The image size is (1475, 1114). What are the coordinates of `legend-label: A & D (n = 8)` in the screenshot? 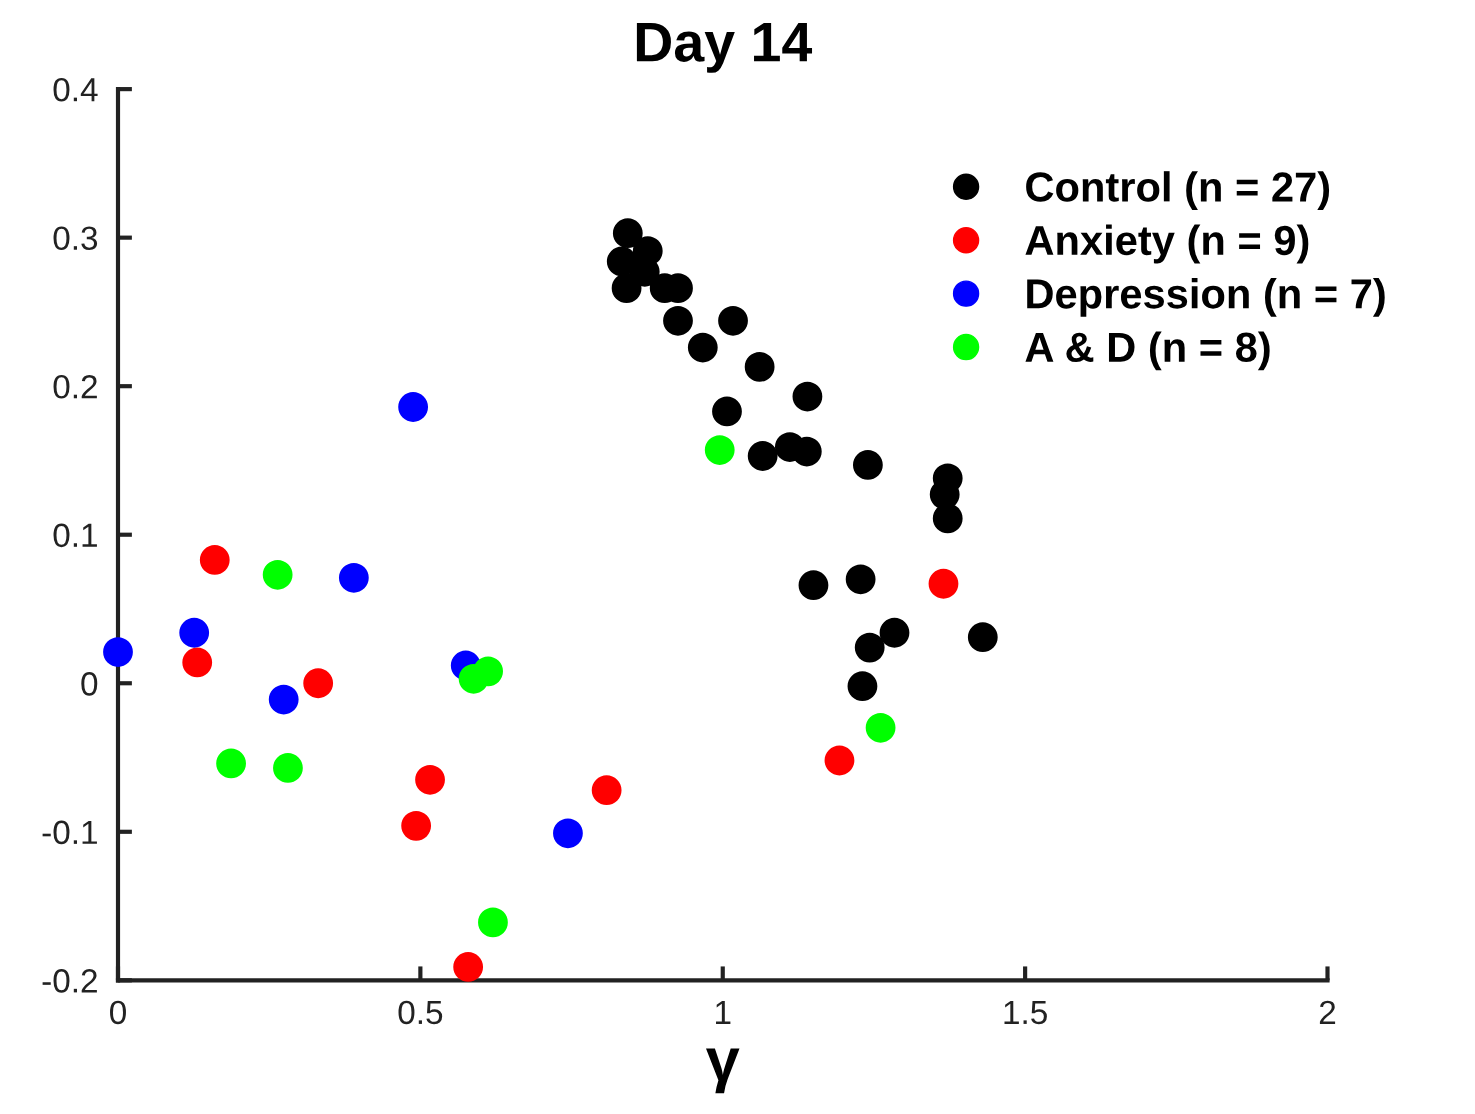 It's located at (1147, 351).